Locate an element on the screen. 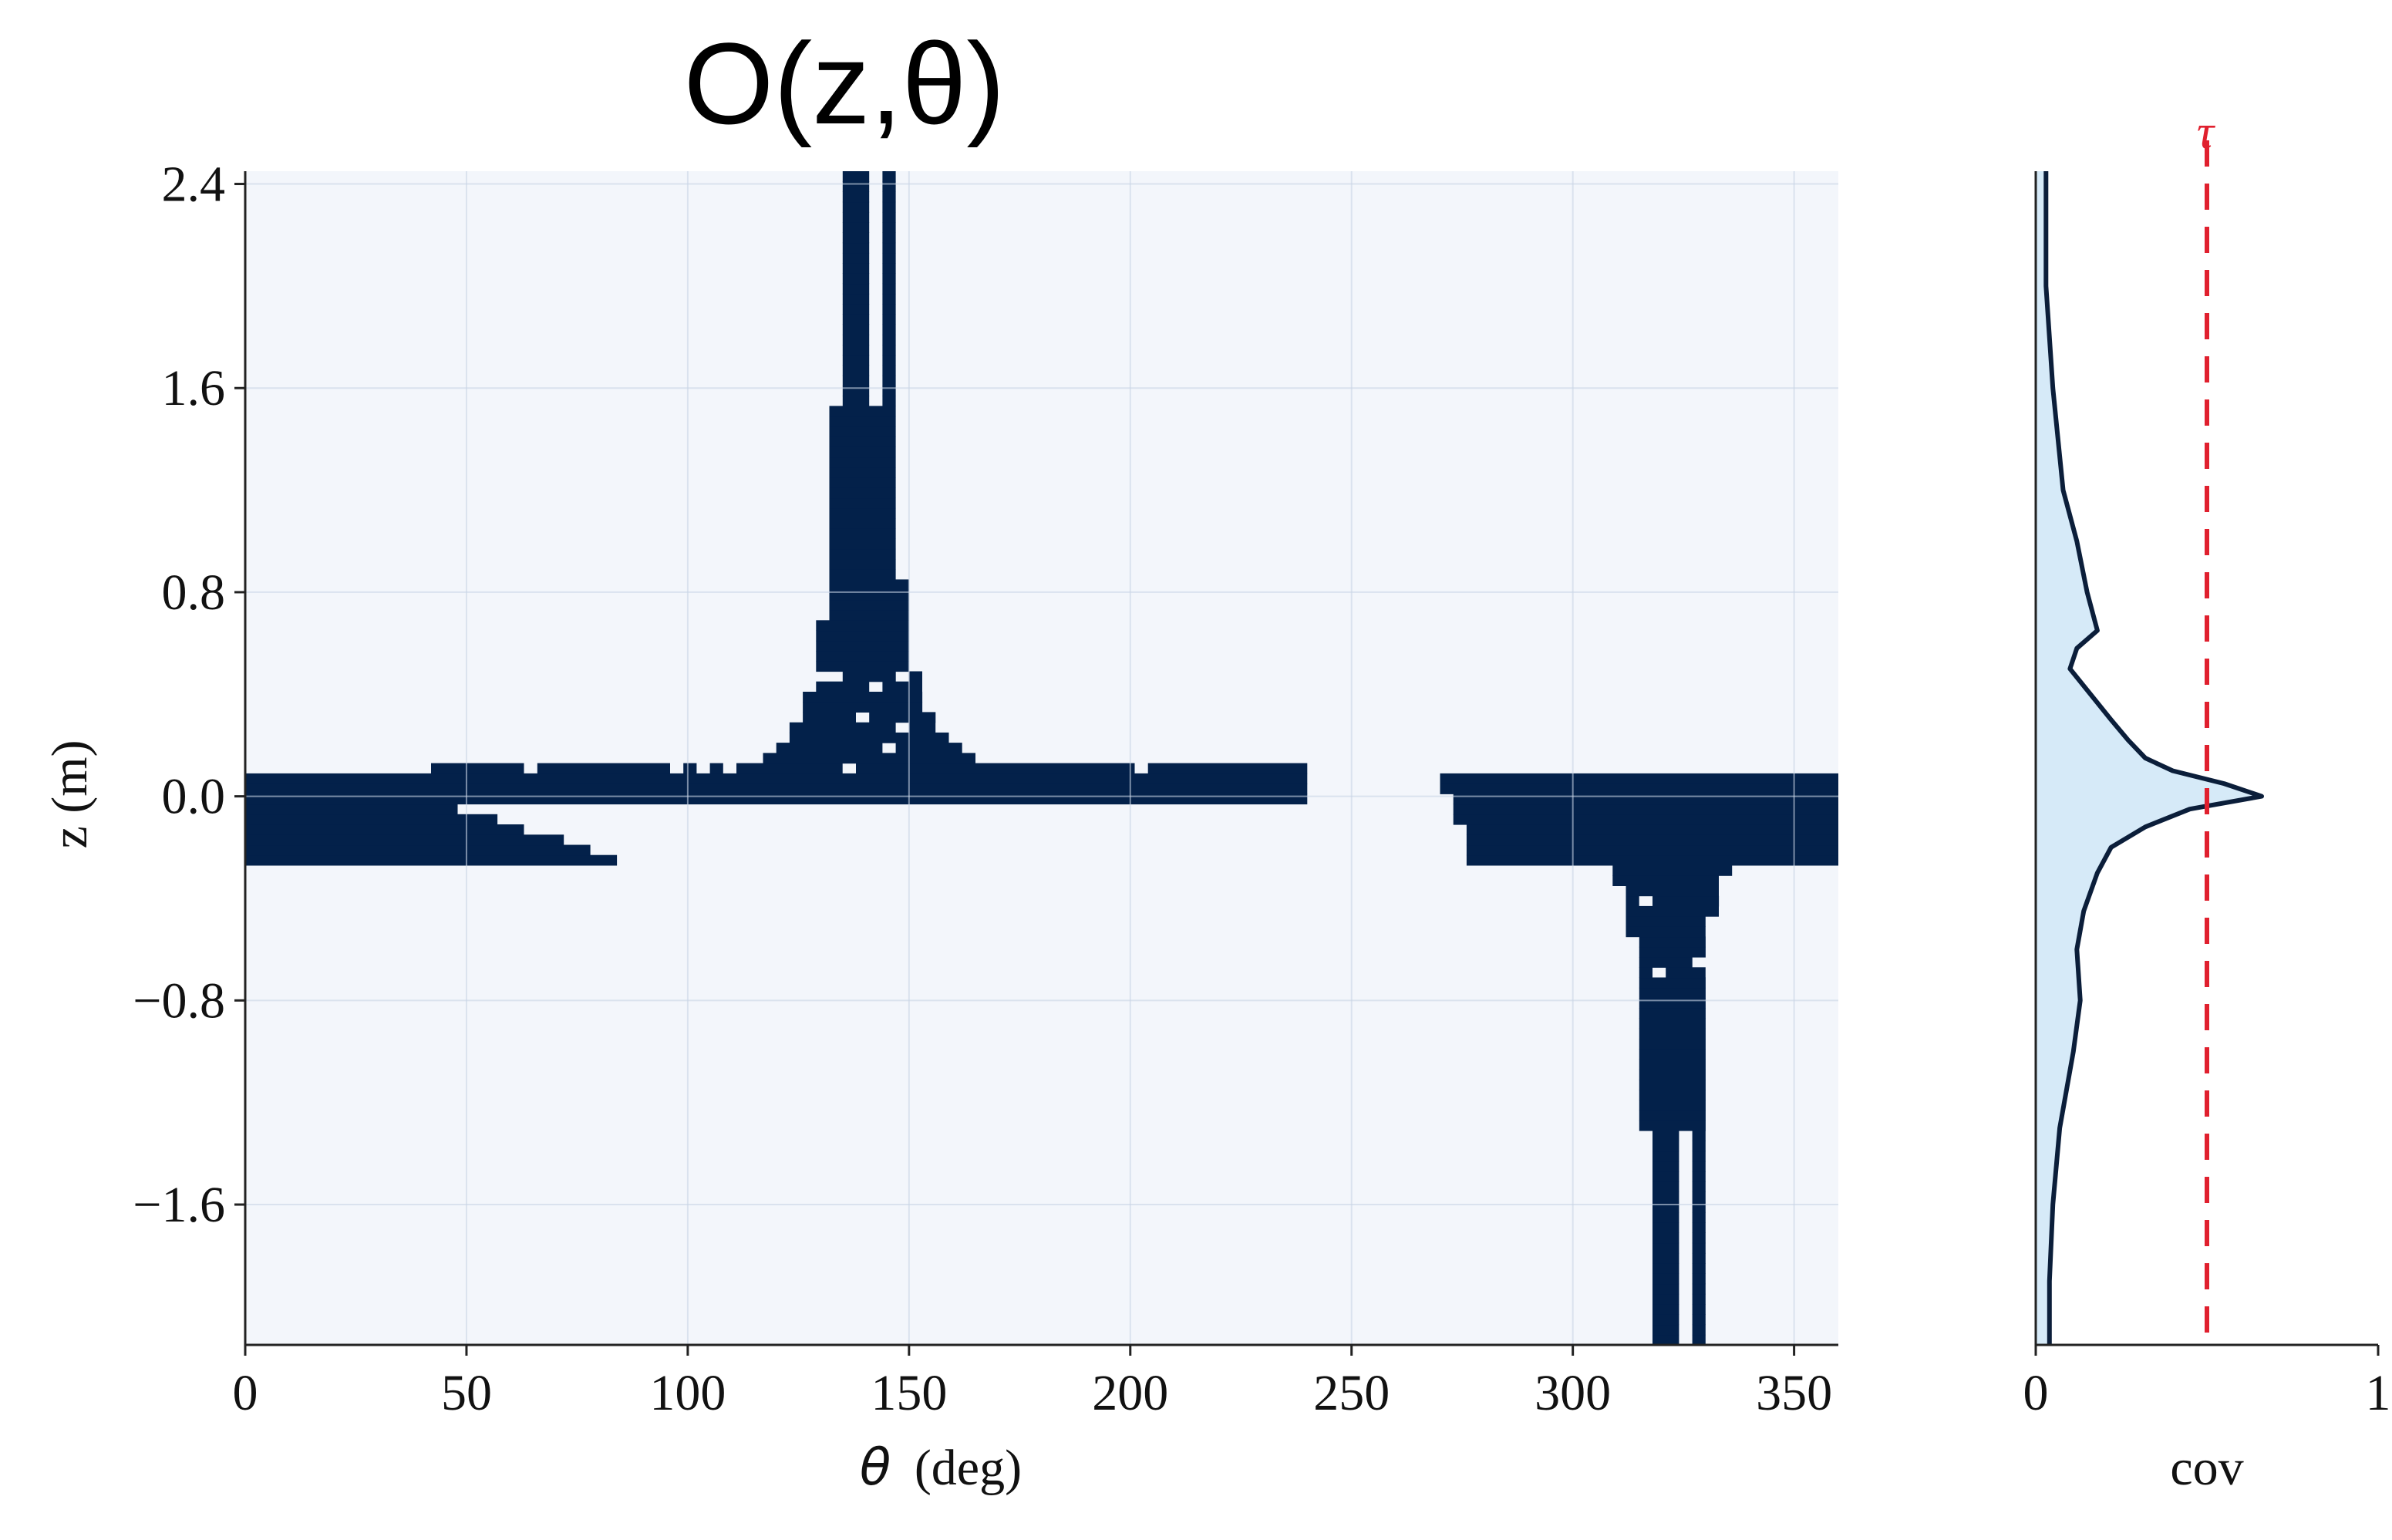 Image resolution: width=2392 pixels, height=1540 pixels. y-axis-label: z (m) is located at coordinates (70, 794).